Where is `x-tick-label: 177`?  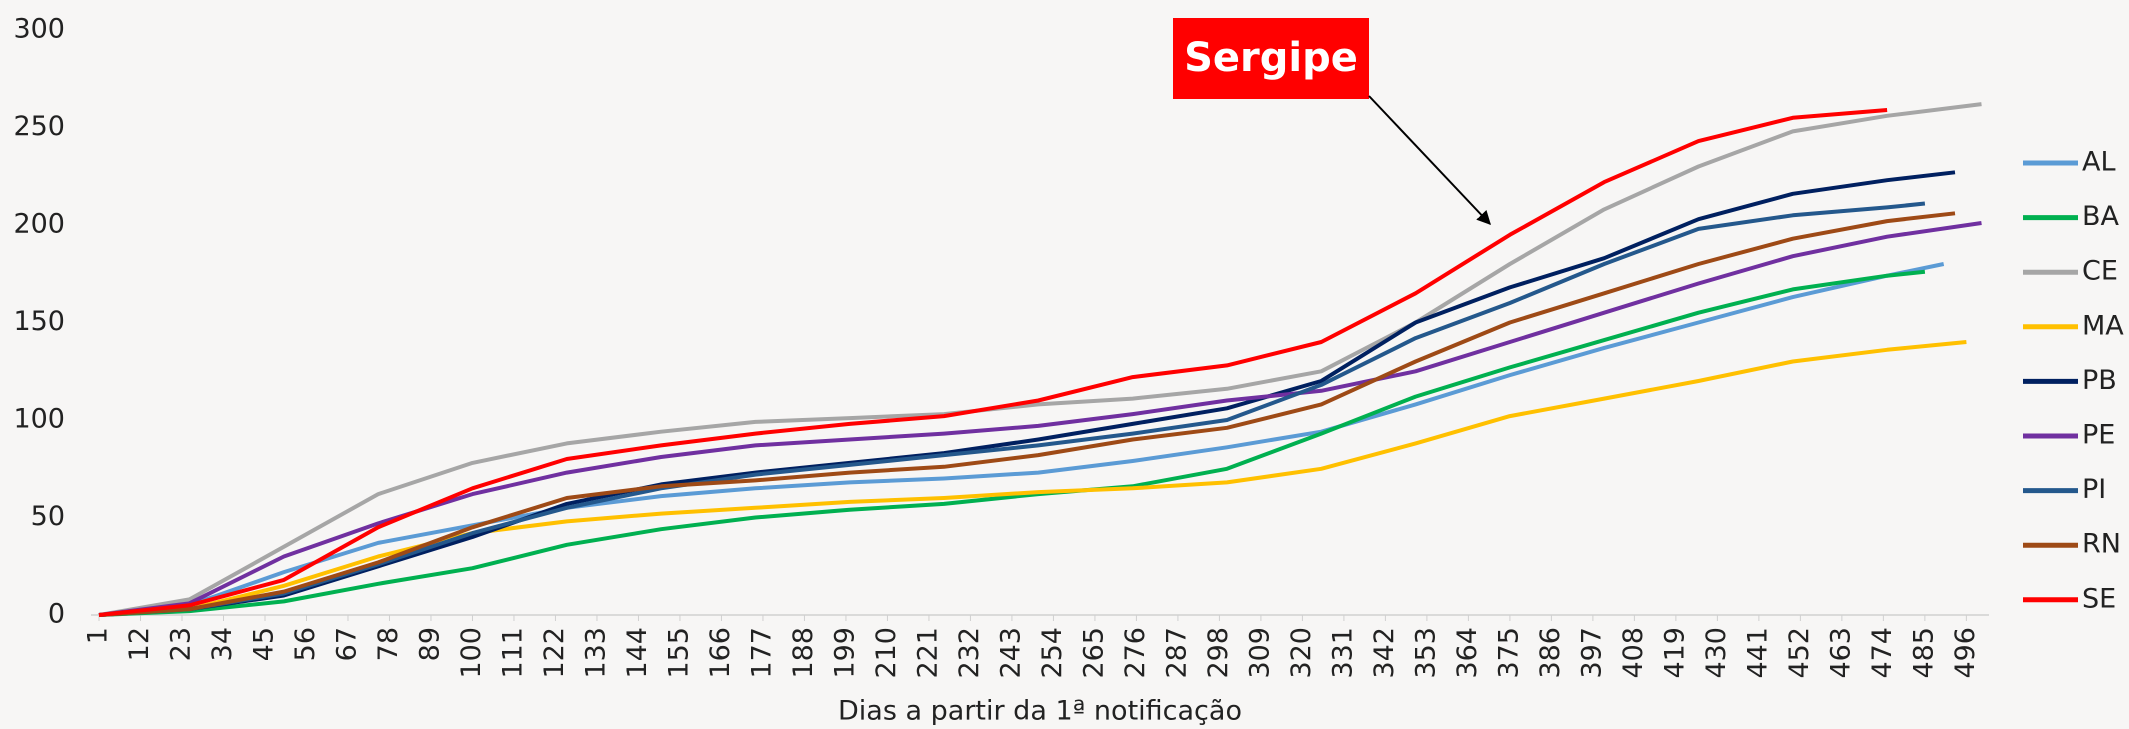
x-tick-label: 177 is located at coordinates (761, 653).